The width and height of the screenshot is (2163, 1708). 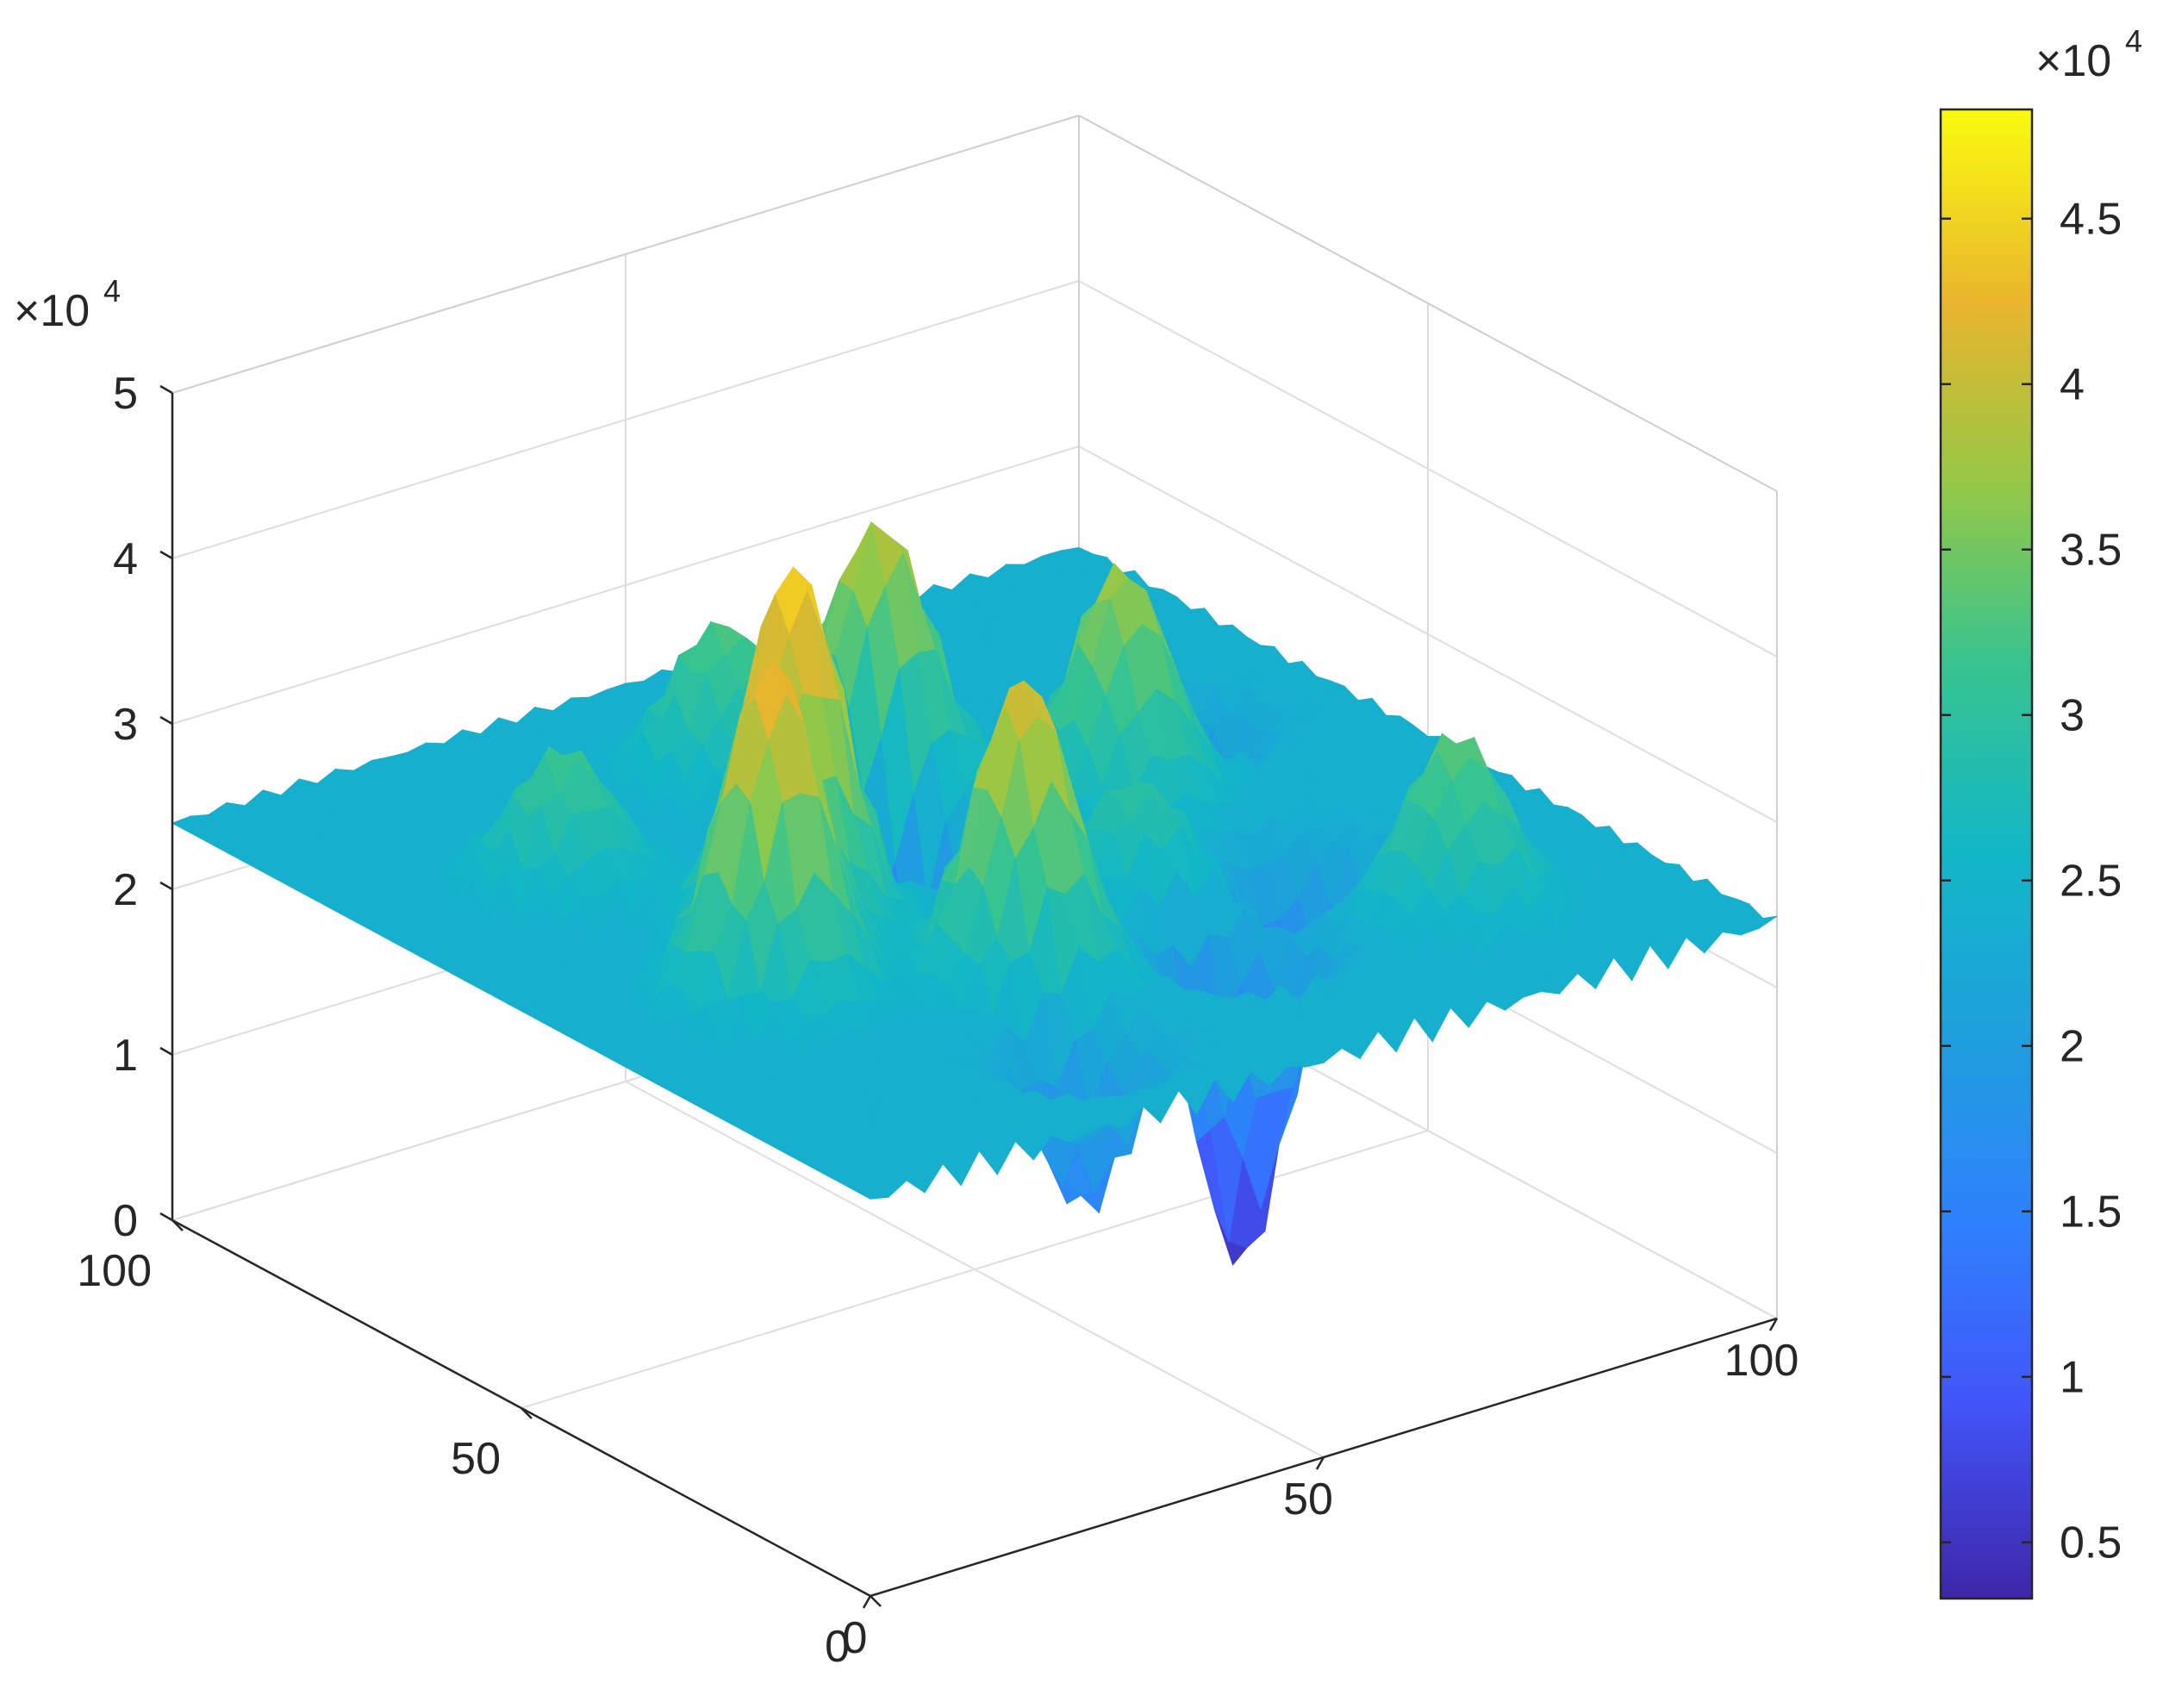 I want to click on z-tick-label: 1, so click(x=125, y=1056).